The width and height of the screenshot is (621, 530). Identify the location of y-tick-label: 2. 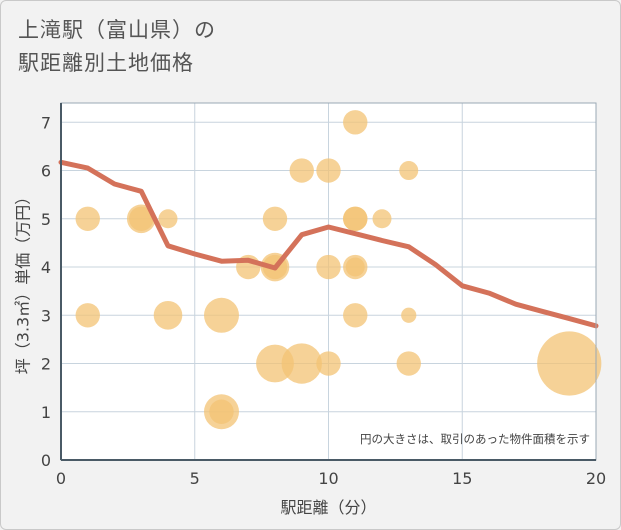
(46, 364).